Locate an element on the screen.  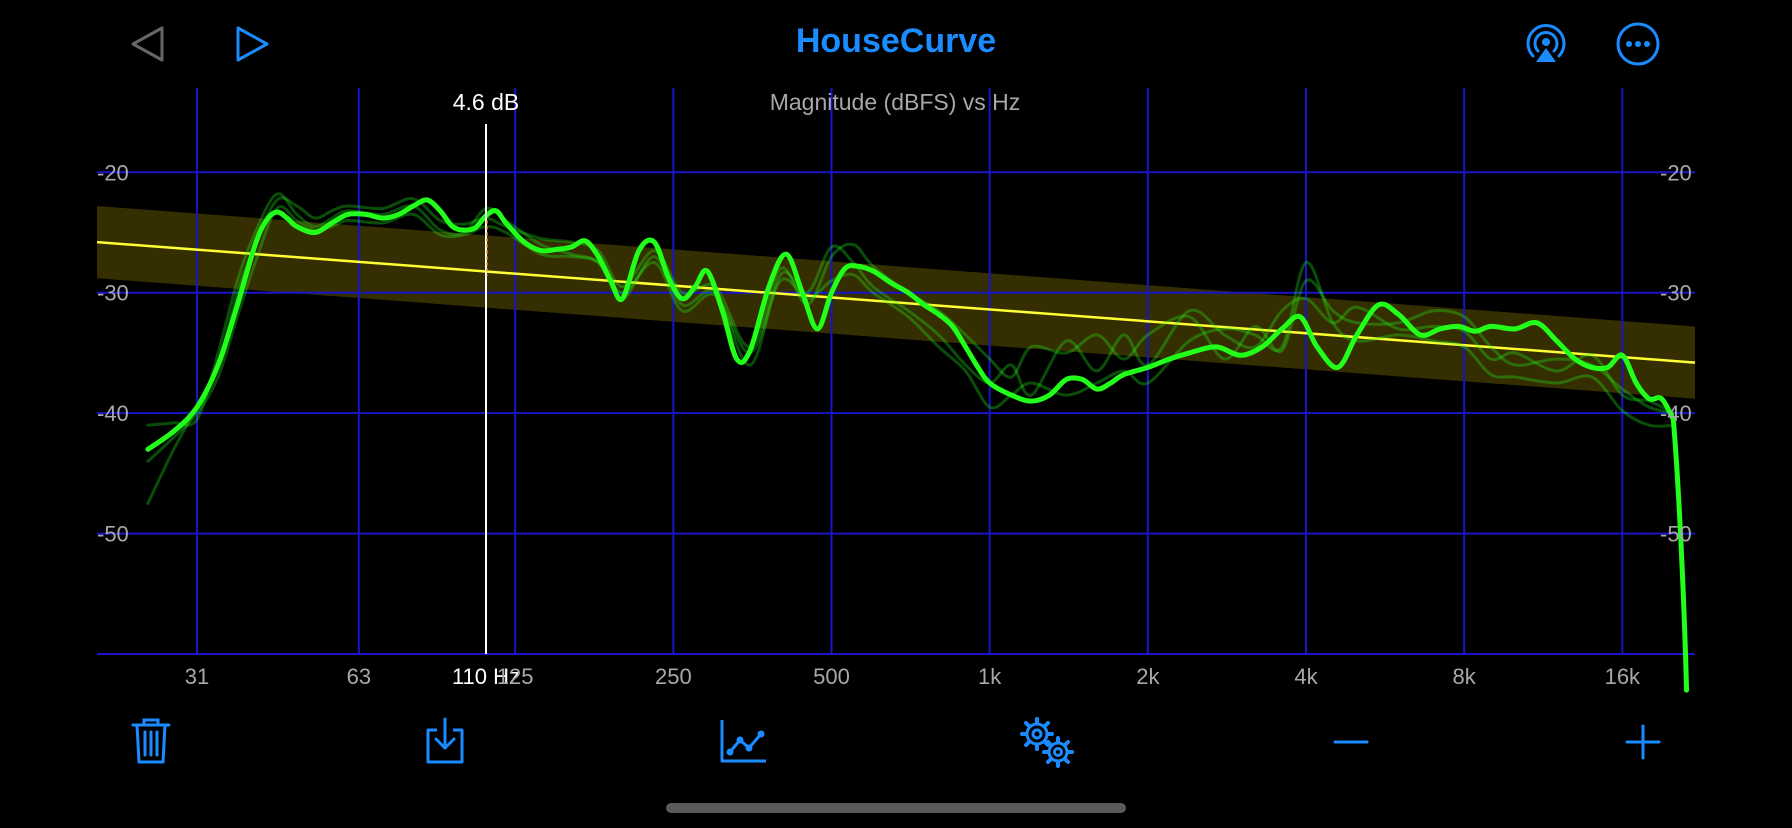
chart-options-button is located at coordinates (743, 741).